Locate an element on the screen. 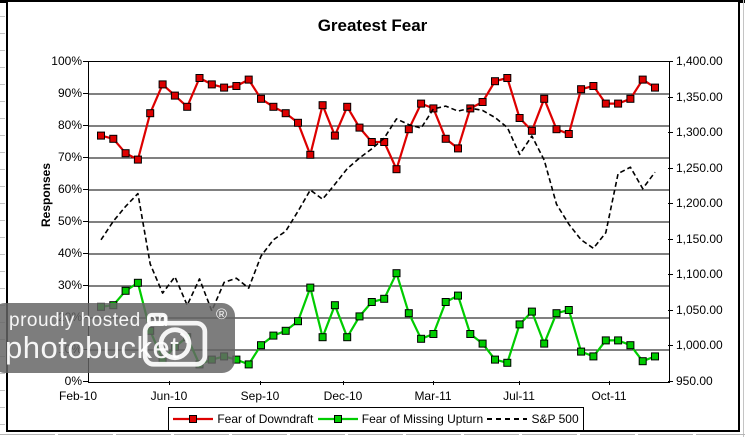 The height and width of the screenshot is (437, 745). x-axis-tick-label: Jun-10 is located at coordinates (169, 396).